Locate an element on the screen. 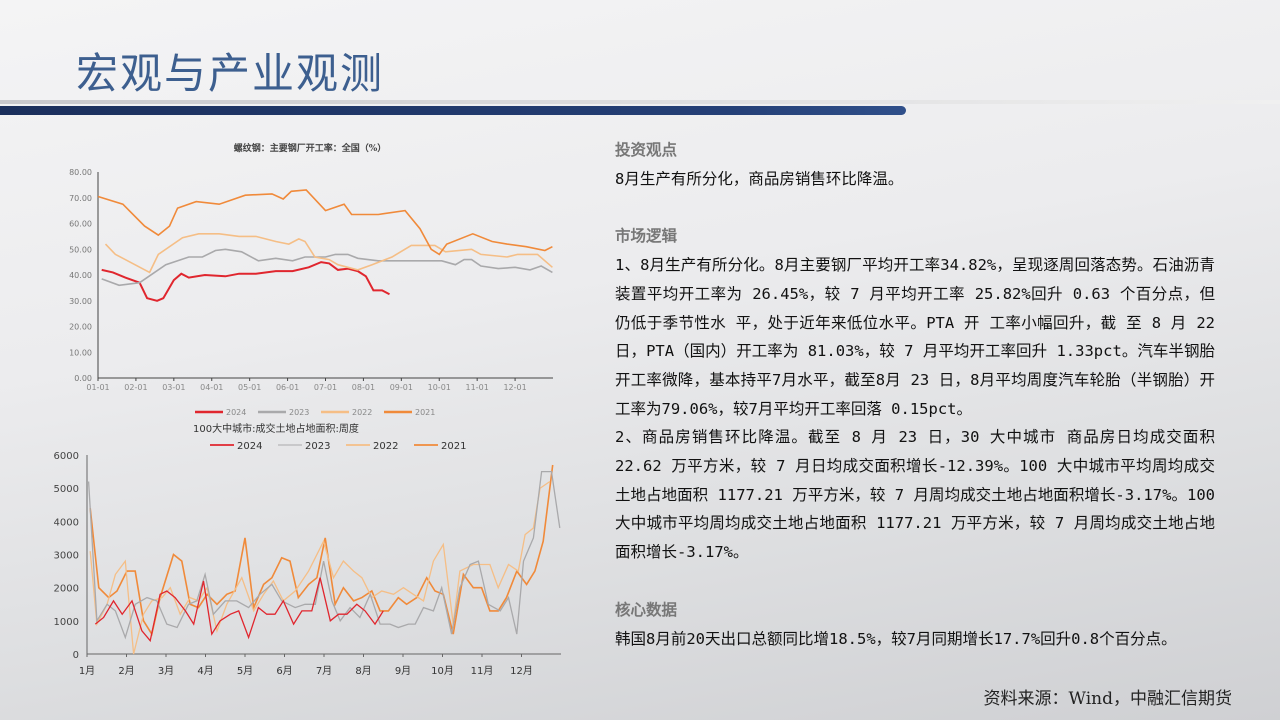  chart2-x-tick-label: 7月 is located at coordinates (324, 671).